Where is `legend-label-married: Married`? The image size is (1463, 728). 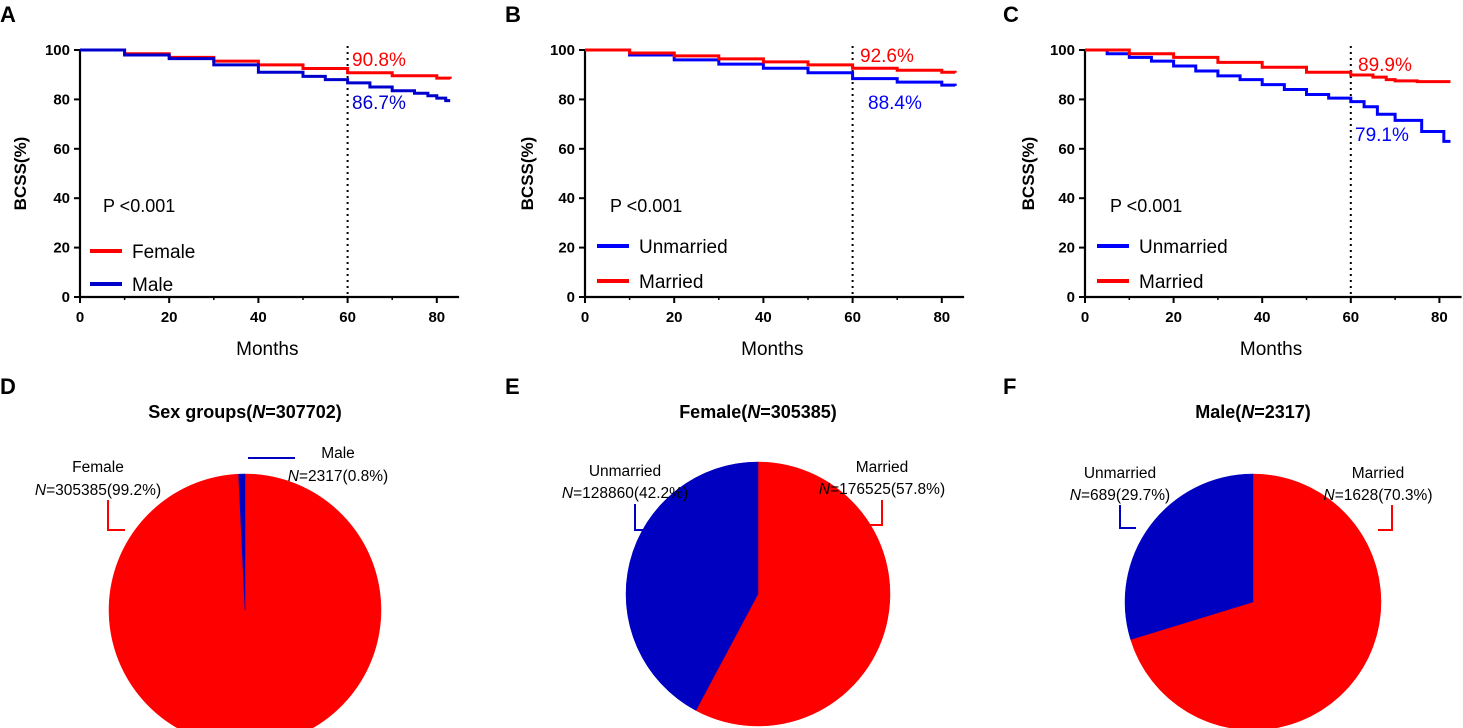
legend-label-married: Married is located at coordinates (1171, 282).